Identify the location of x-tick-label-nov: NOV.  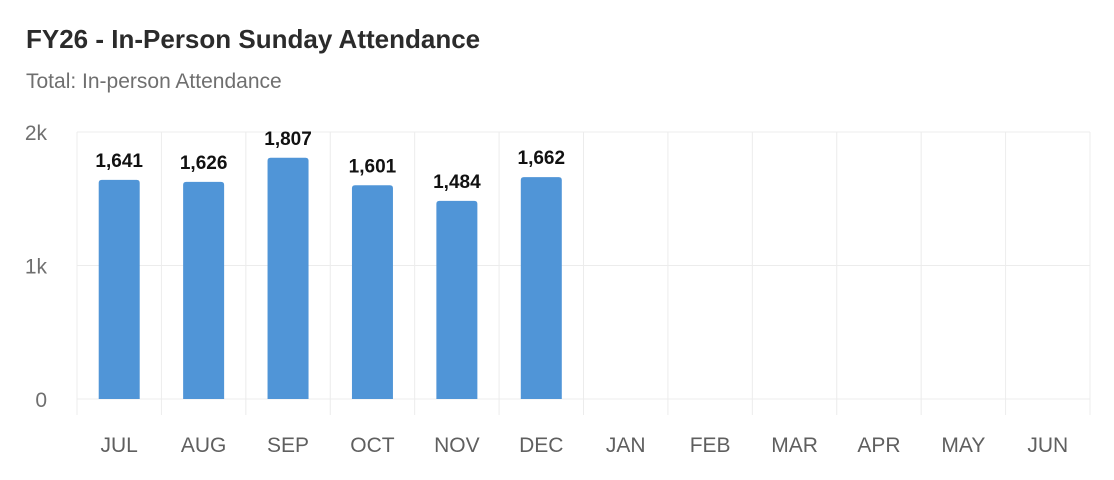
(457, 445).